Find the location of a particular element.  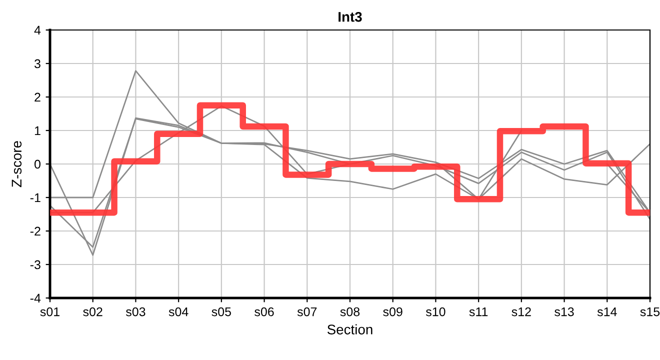

y-tick-label: -4 is located at coordinates (35, 298).